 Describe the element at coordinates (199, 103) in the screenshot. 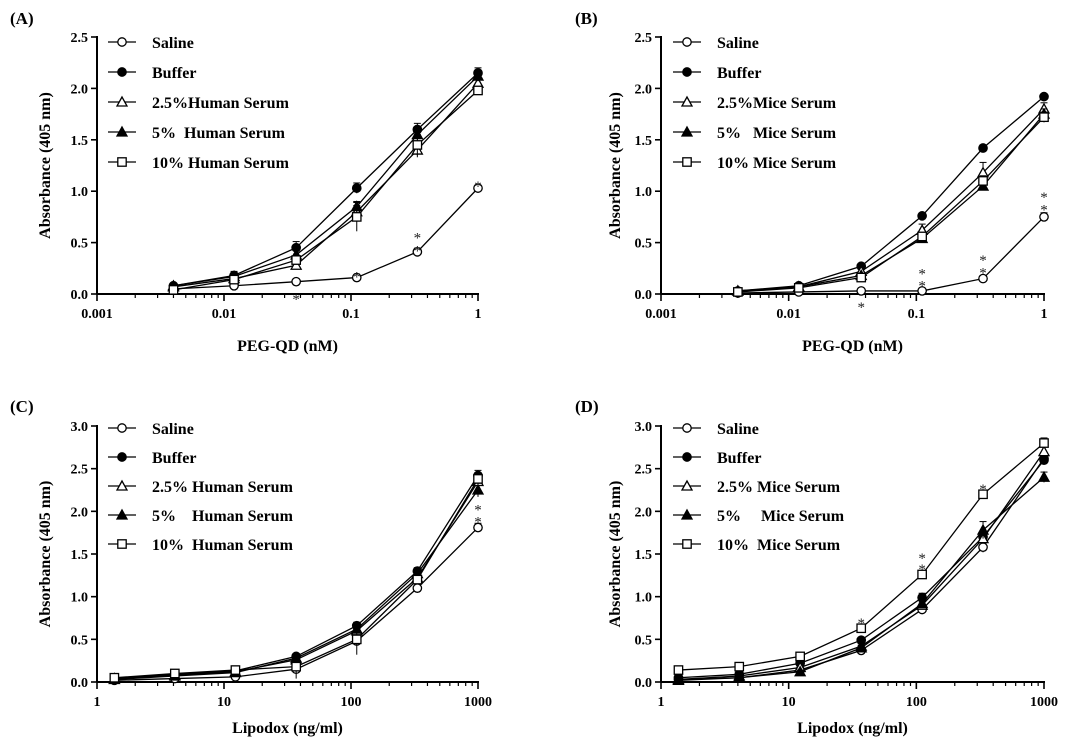

I see `legend-item: 2.5%Human Serum` at that location.